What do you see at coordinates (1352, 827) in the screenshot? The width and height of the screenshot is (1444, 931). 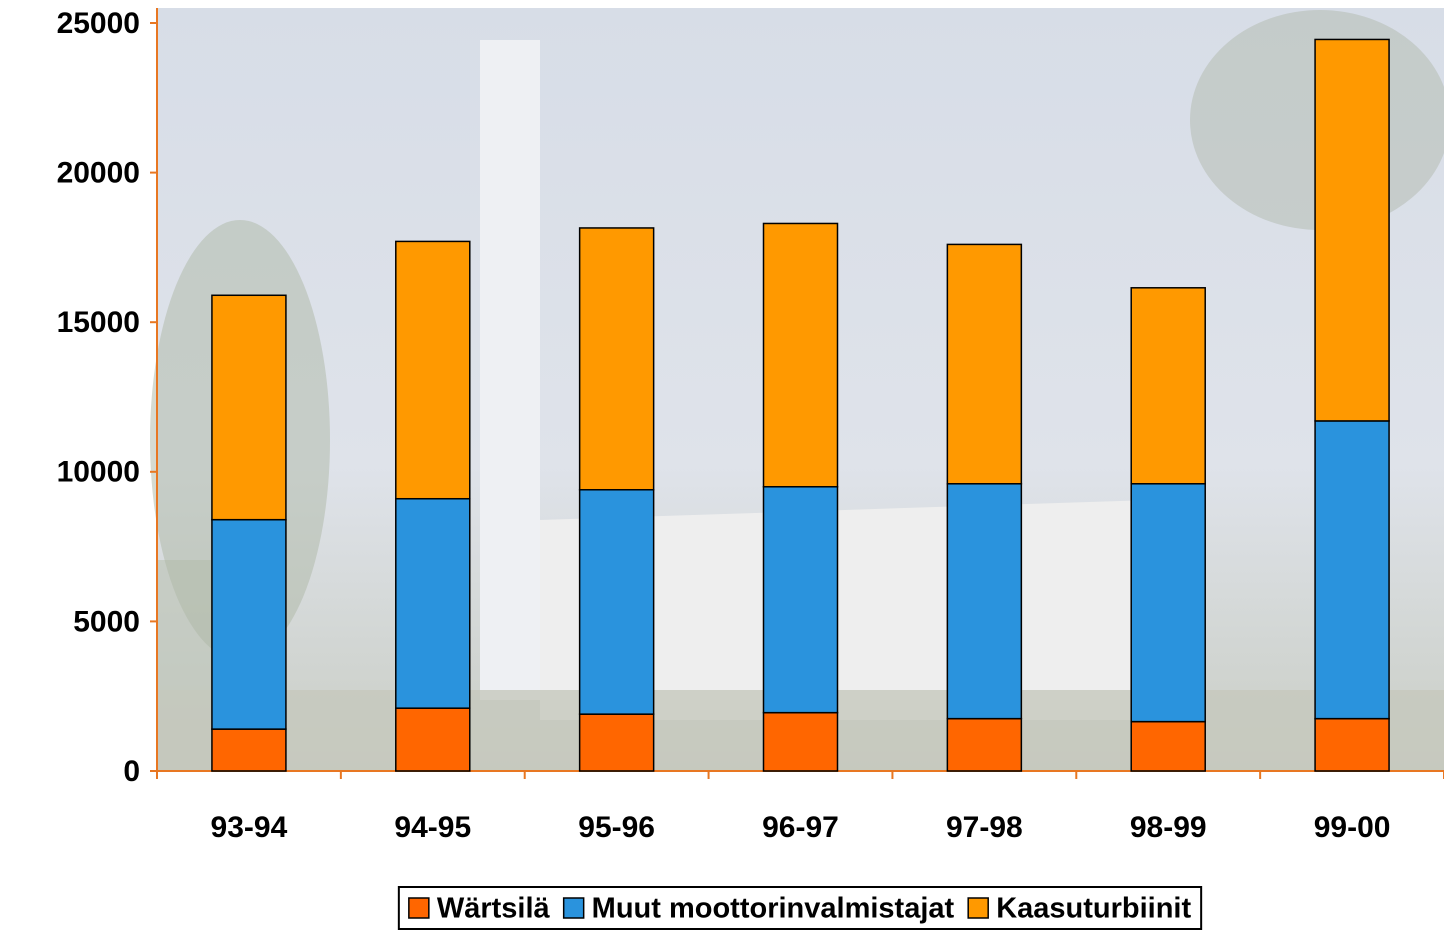 I see `x-tick-label: 99-00` at bounding box center [1352, 827].